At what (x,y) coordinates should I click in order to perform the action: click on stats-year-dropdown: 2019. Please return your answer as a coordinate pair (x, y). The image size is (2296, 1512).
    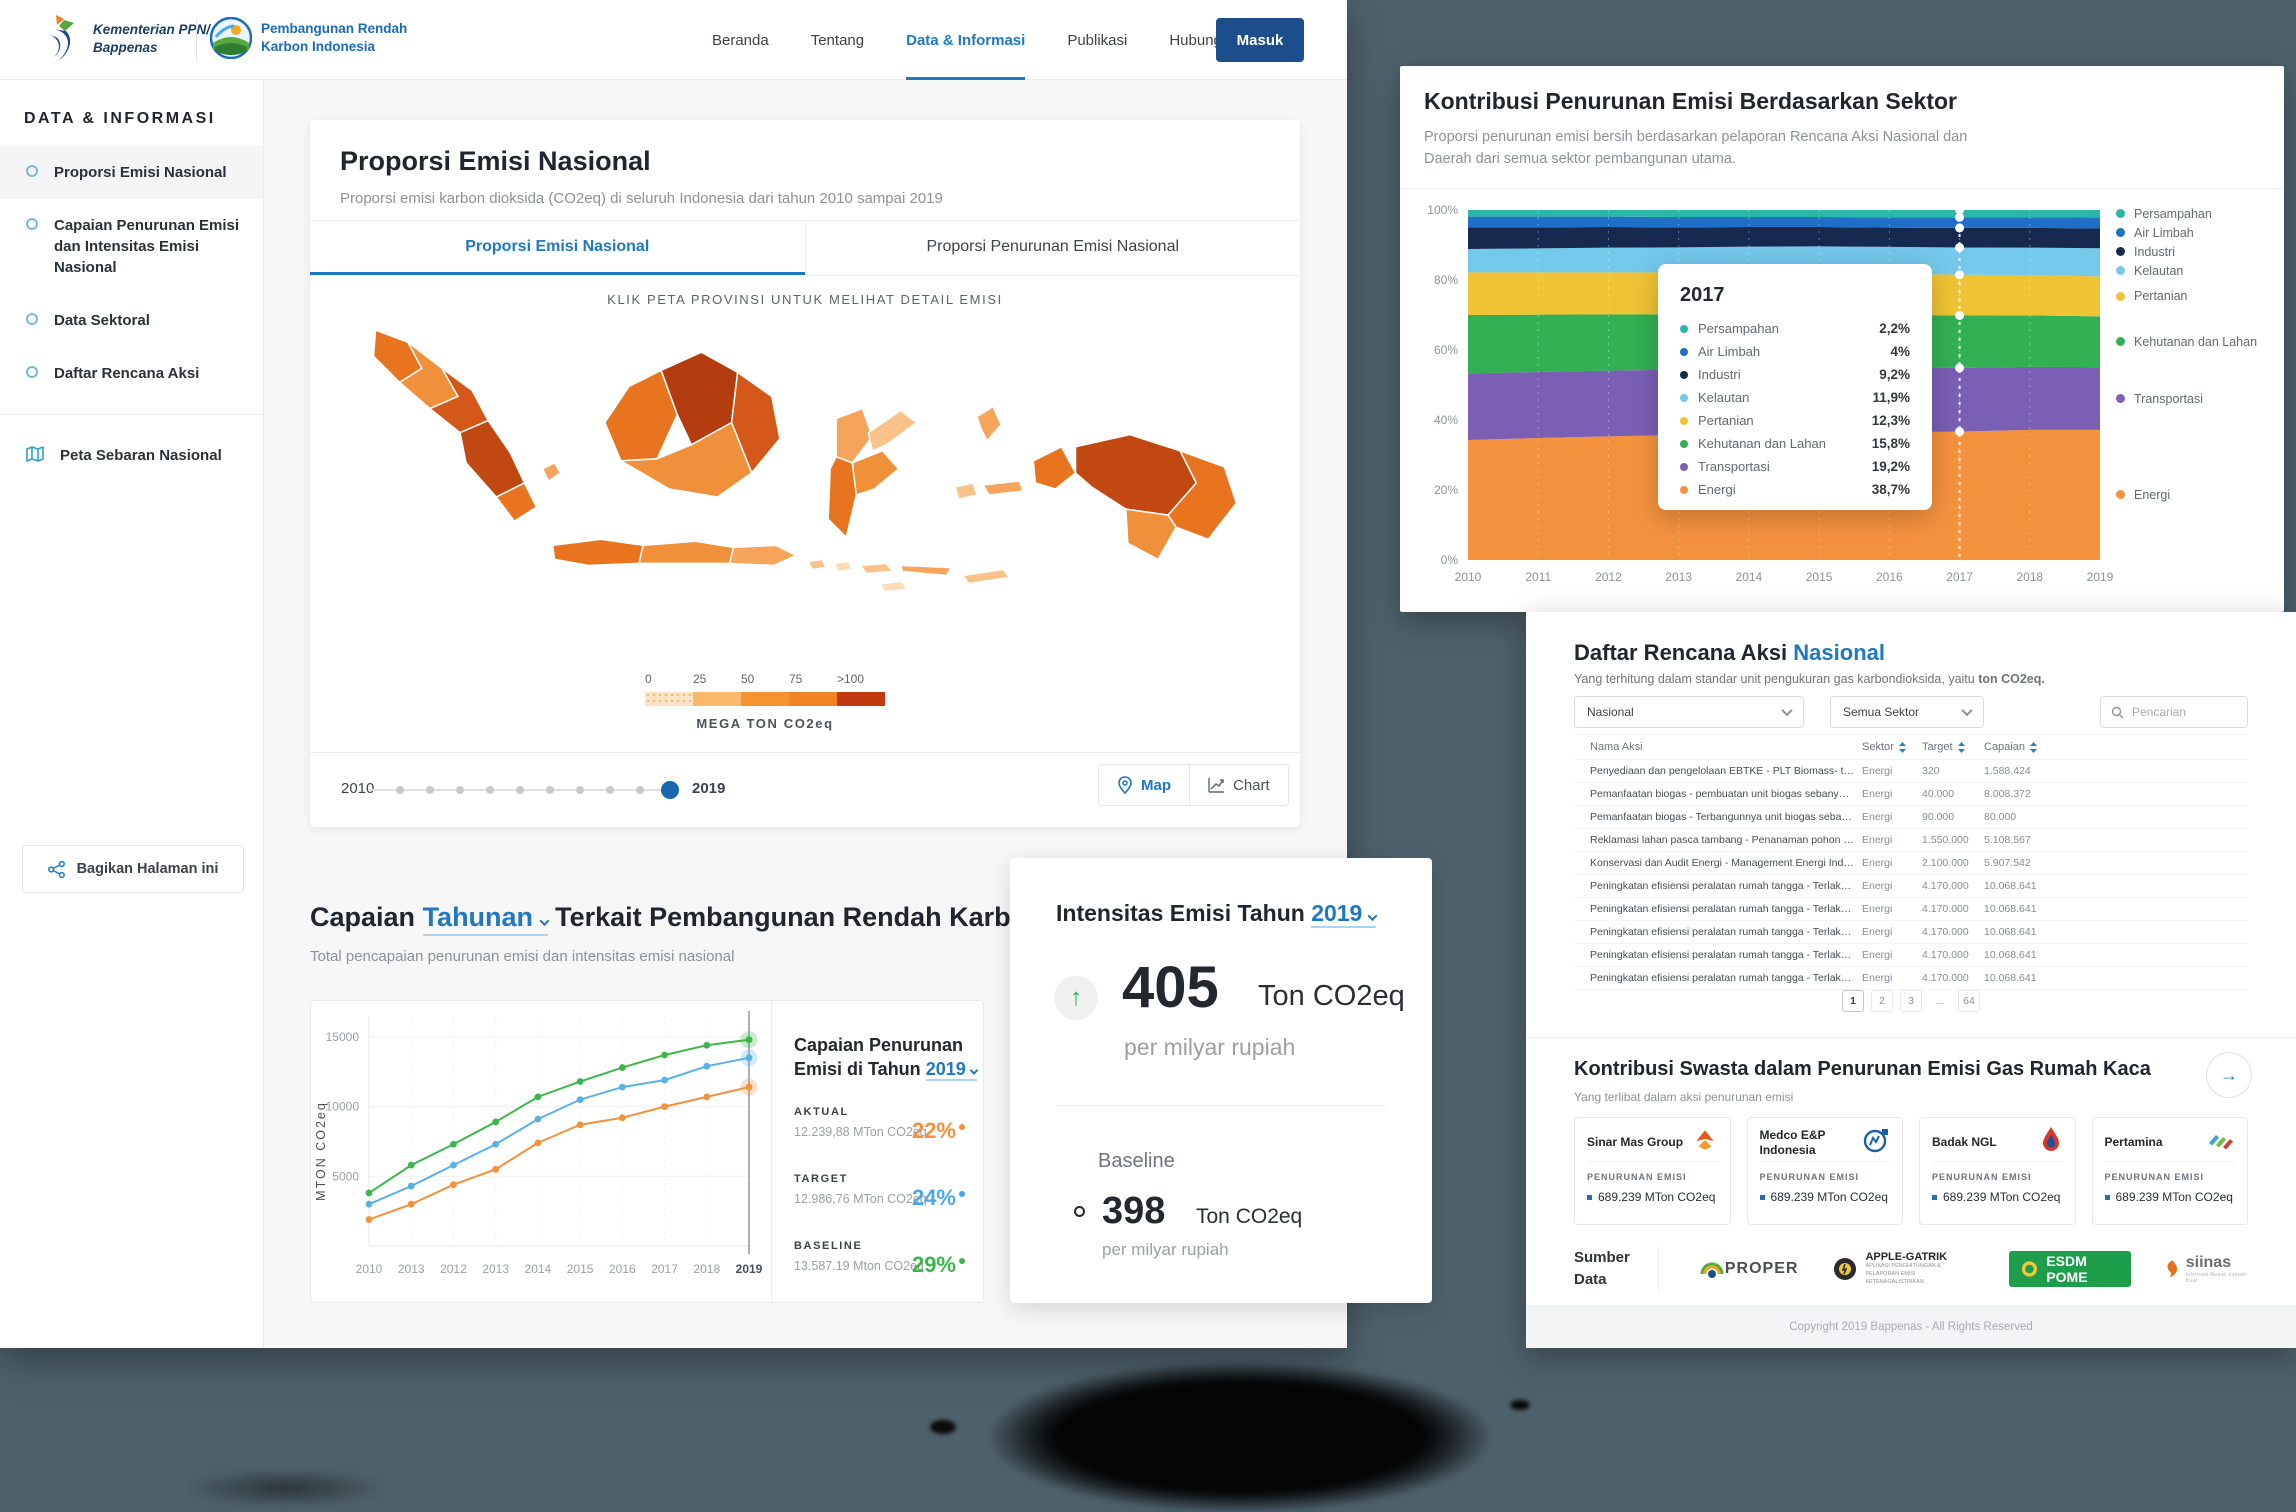
    Looking at the image, I should click on (952, 1070).